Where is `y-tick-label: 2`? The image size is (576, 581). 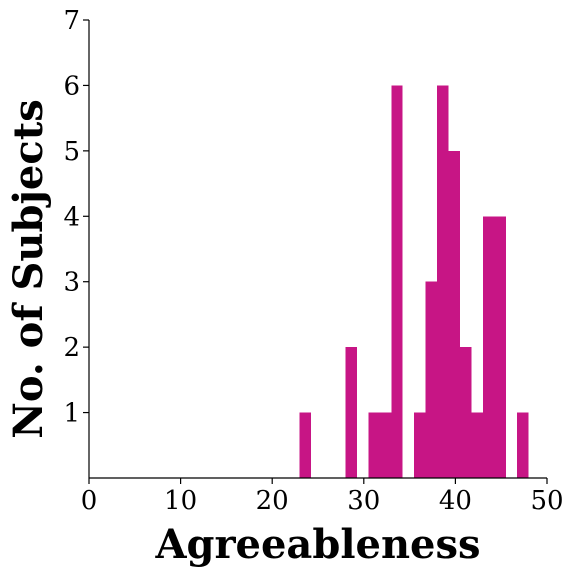 y-tick-label: 2 is located at coordinates (71, 348).